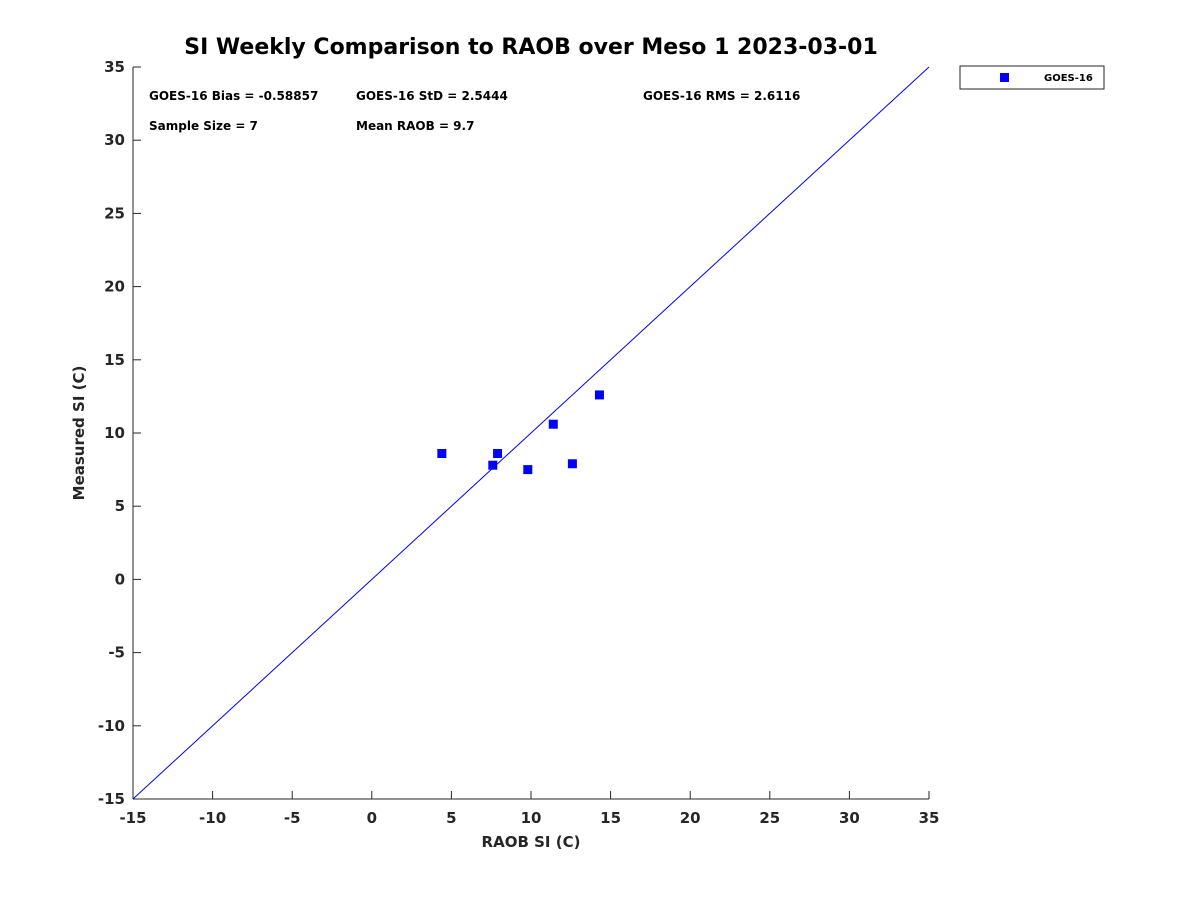 Image resolution: width=1200 pixels, height=900 pixels. Describe the element at coordinates (849, 818) in the screenshot. I see `x-tick-label: 30` at that location.